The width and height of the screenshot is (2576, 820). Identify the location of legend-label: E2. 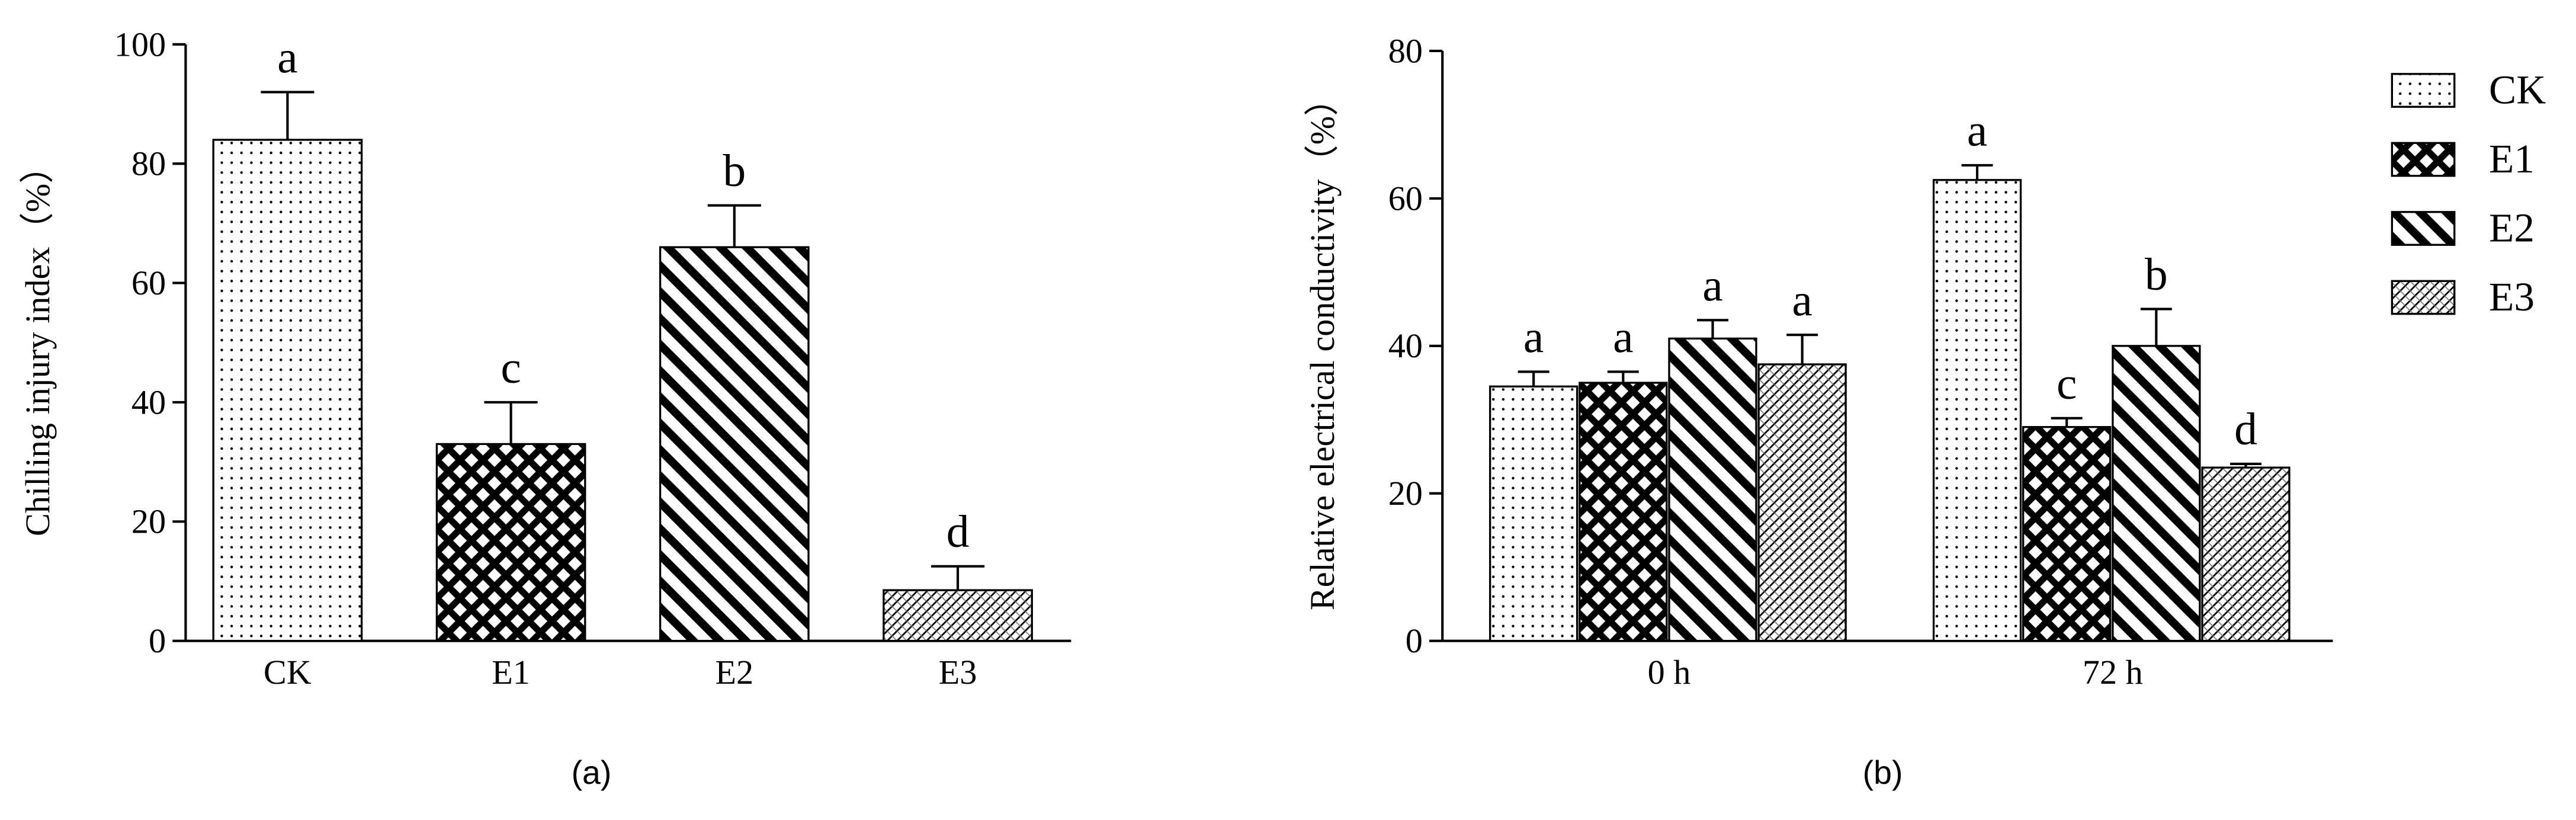
(2512, 228).